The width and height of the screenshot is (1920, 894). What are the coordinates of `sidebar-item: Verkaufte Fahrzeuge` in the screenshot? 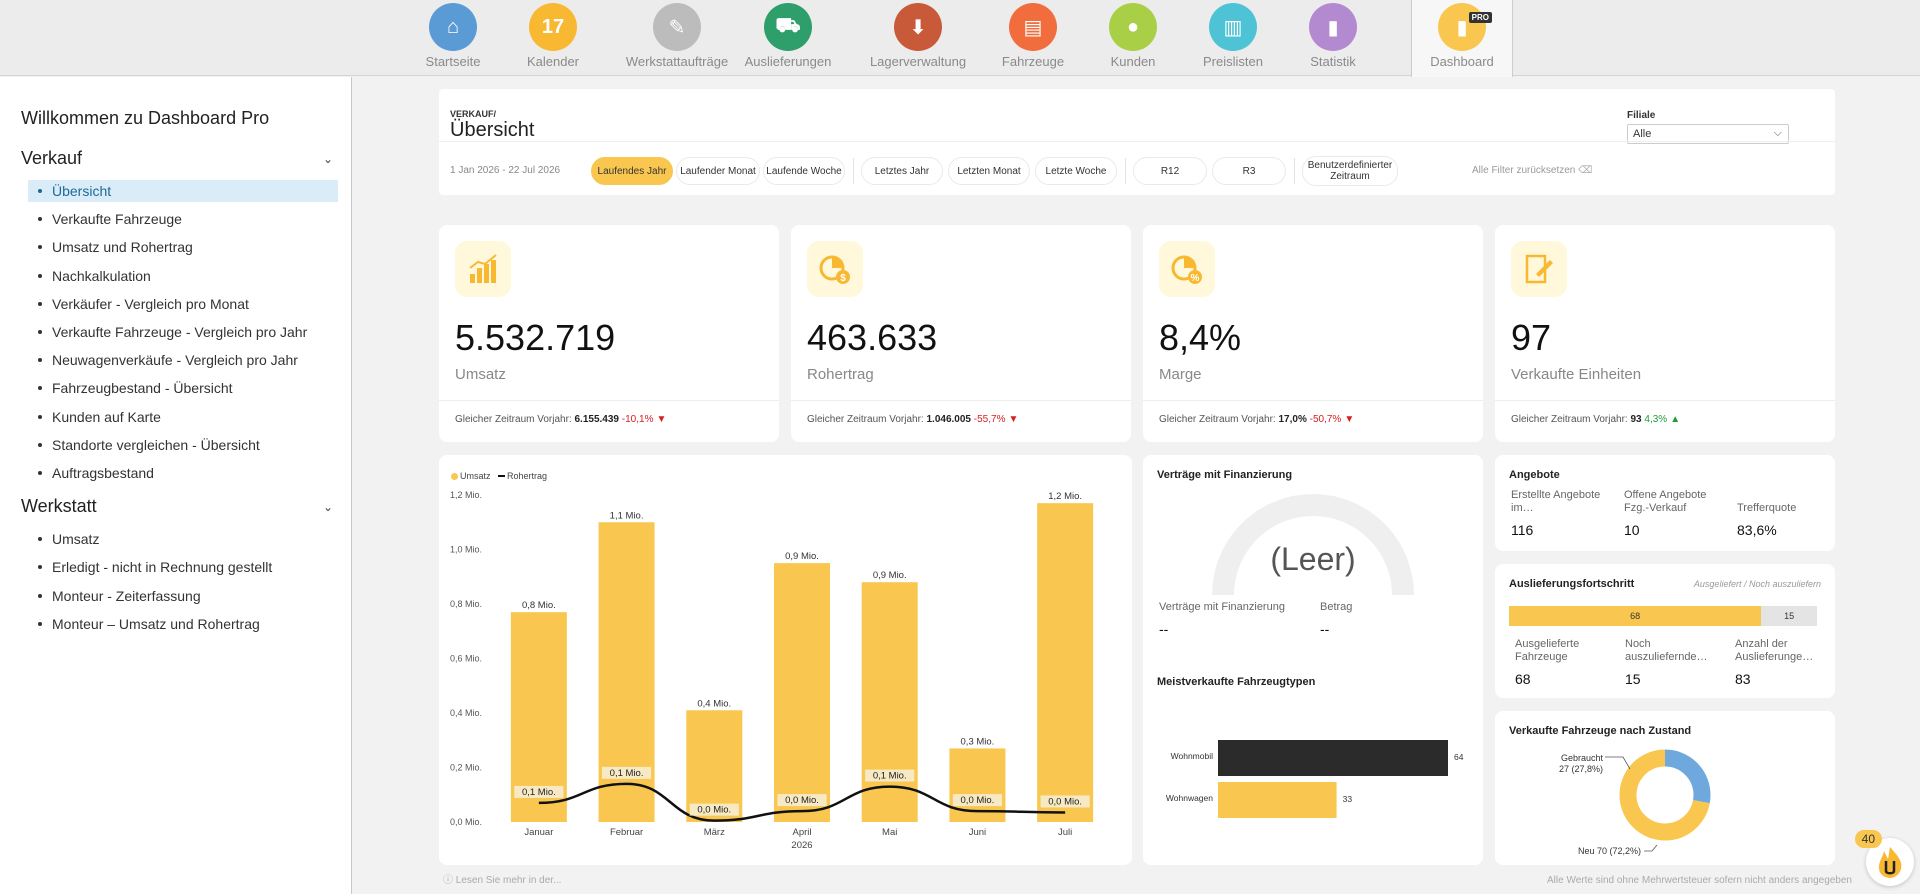 It's located at (183, 219).